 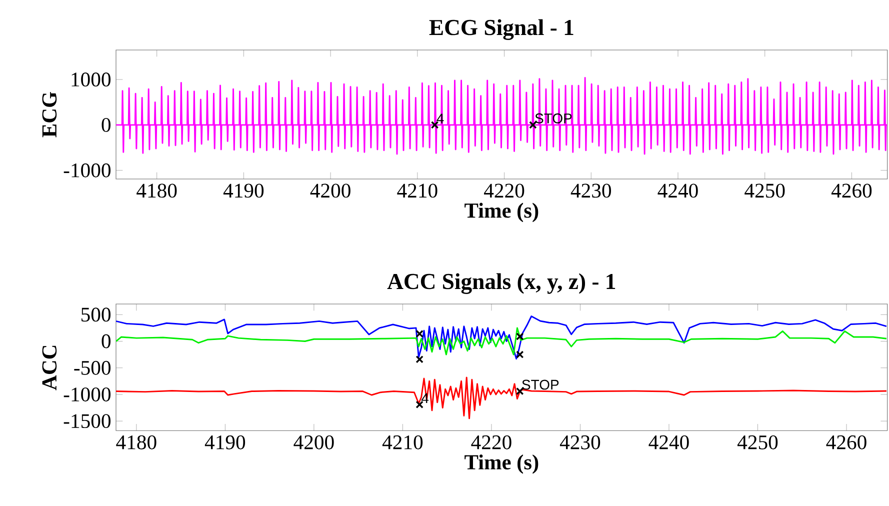 I want to click on y-axis-title: ACC, so click(x=49, y=368).